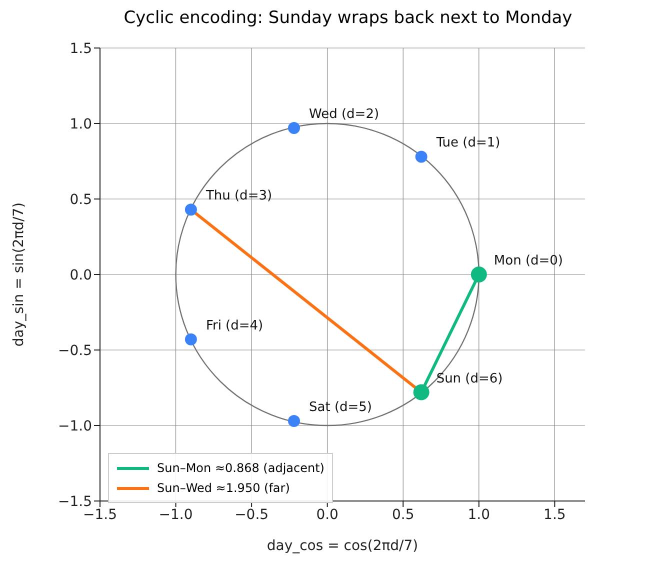 The height and width of the screenshot is (570, 666). I want to click on x-tick-label: −0.5, so click(251, 514).